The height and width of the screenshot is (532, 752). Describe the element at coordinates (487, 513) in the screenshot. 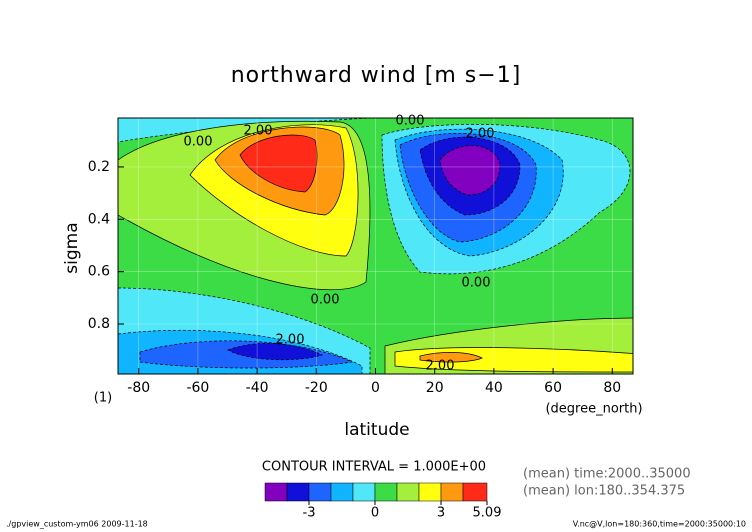

I see `colorbar-tick-label: 5.09` at that location.